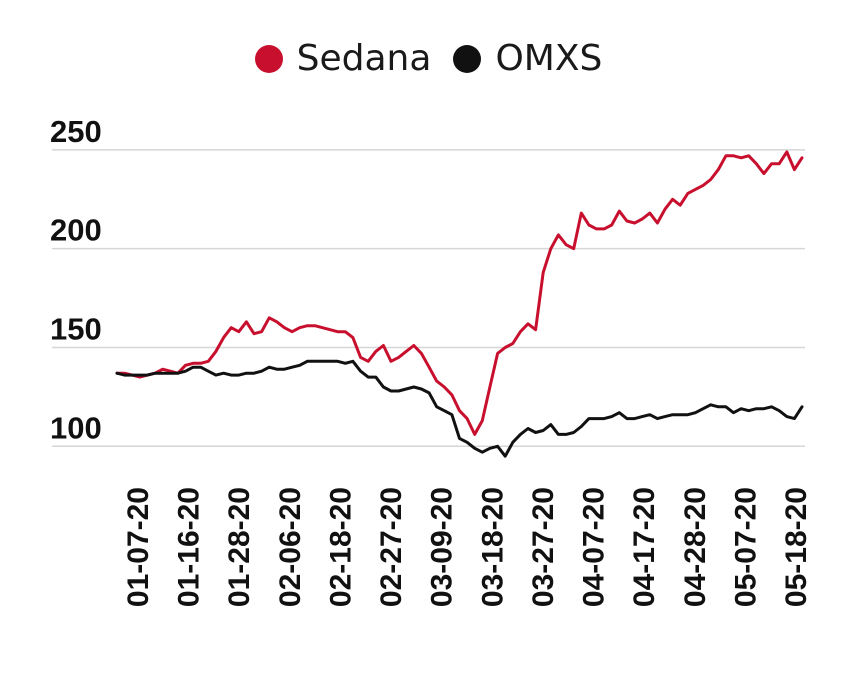 This screenshot has height=678, width=857. Describe the element at coordinates (364, 58) in the screenshot. I see `legend-label-sedana: Sedana` at that location.